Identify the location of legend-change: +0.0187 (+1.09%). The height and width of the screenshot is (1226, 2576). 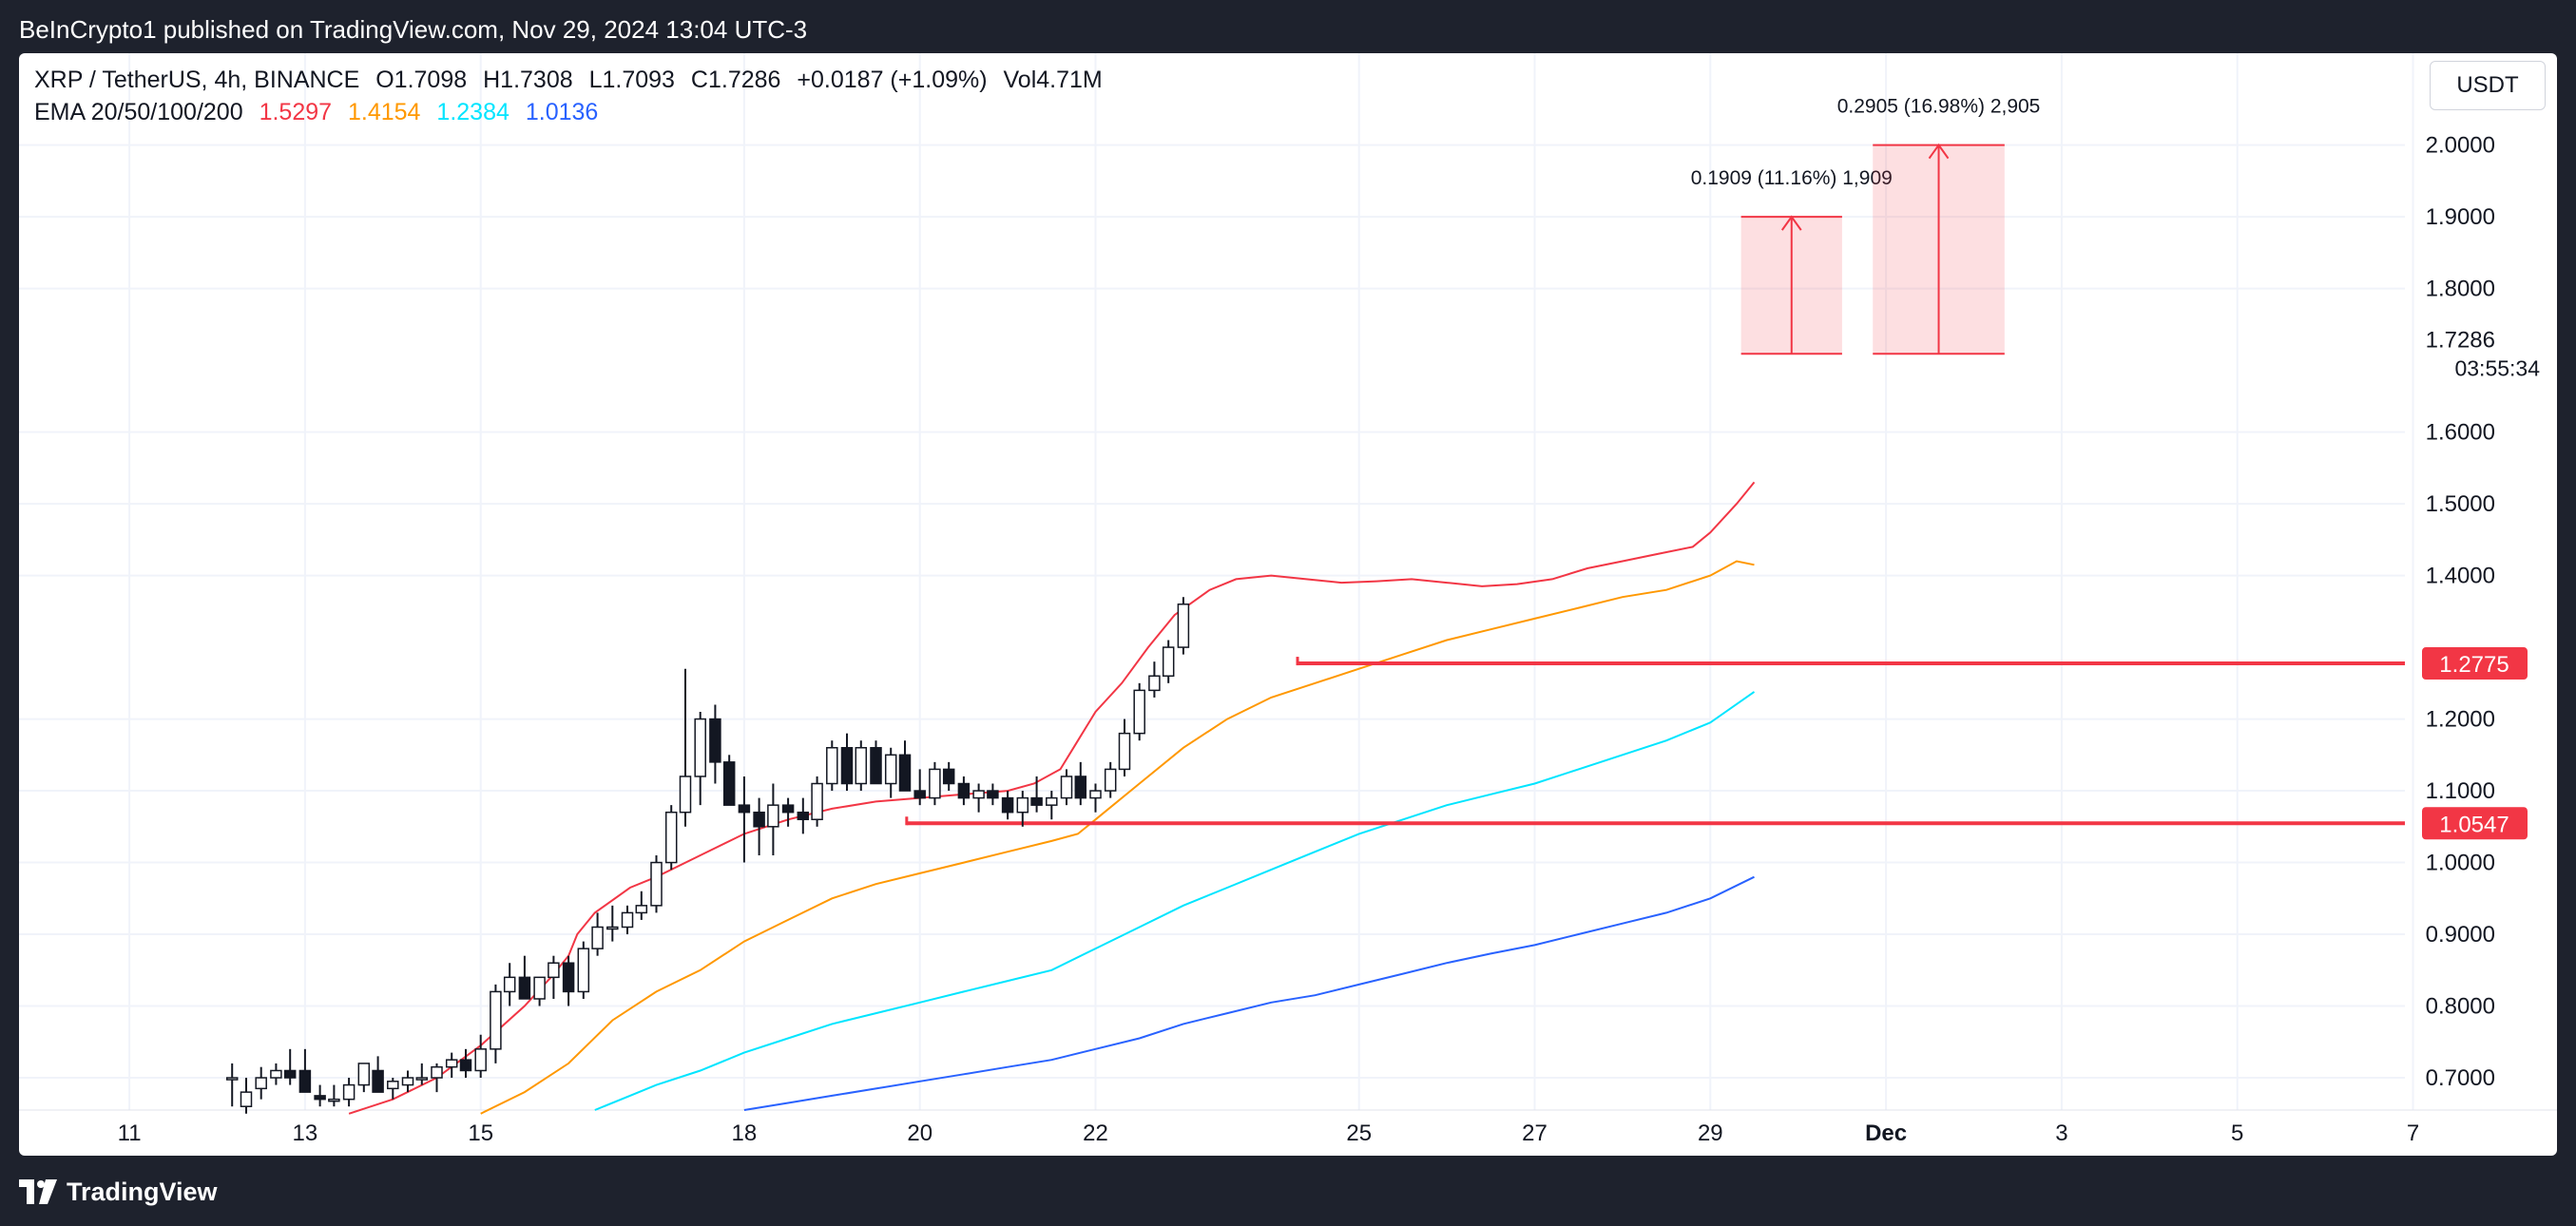
(892, 80).